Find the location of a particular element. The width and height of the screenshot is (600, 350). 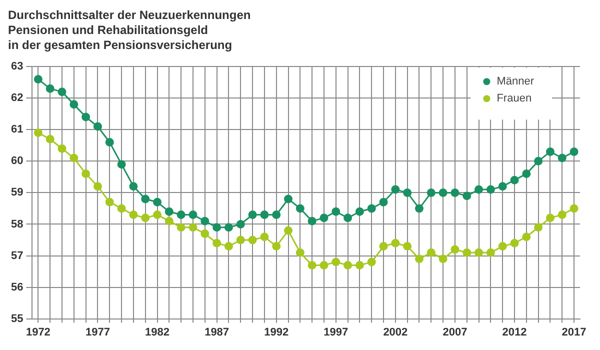

x-tick-label: 2002 is located at coordinates (395, 332).